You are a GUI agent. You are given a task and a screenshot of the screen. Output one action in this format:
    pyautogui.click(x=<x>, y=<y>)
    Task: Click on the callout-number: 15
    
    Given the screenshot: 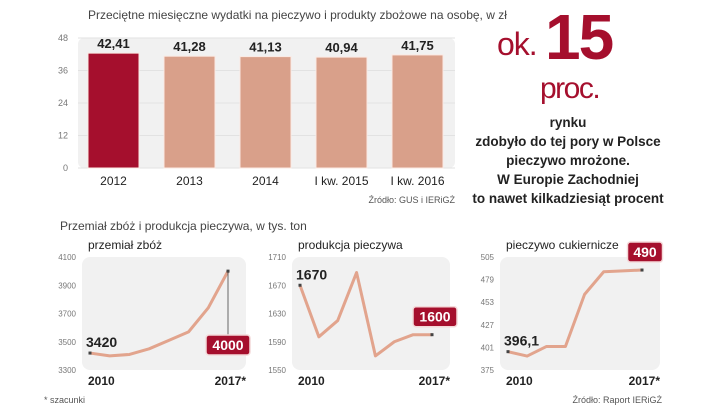 What is the action you would take?
    pyautogui.click(x=579, y=37)
    